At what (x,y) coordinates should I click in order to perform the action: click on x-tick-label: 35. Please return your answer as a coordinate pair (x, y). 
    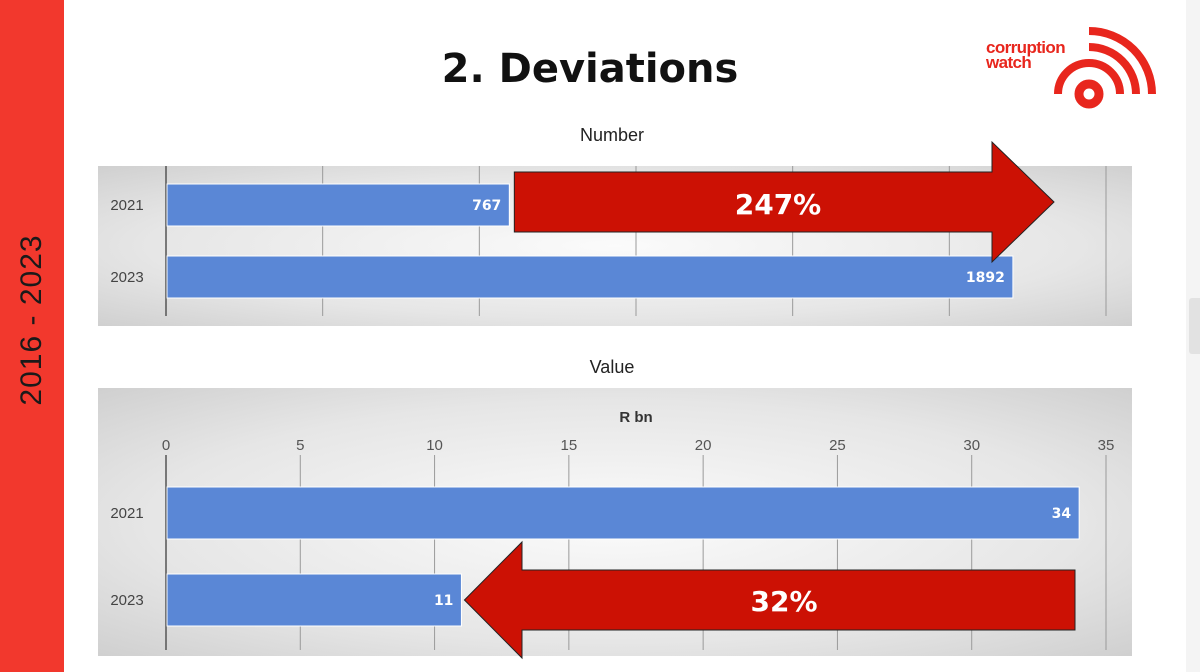
    Looking at the image, I should click on (1106, 445).